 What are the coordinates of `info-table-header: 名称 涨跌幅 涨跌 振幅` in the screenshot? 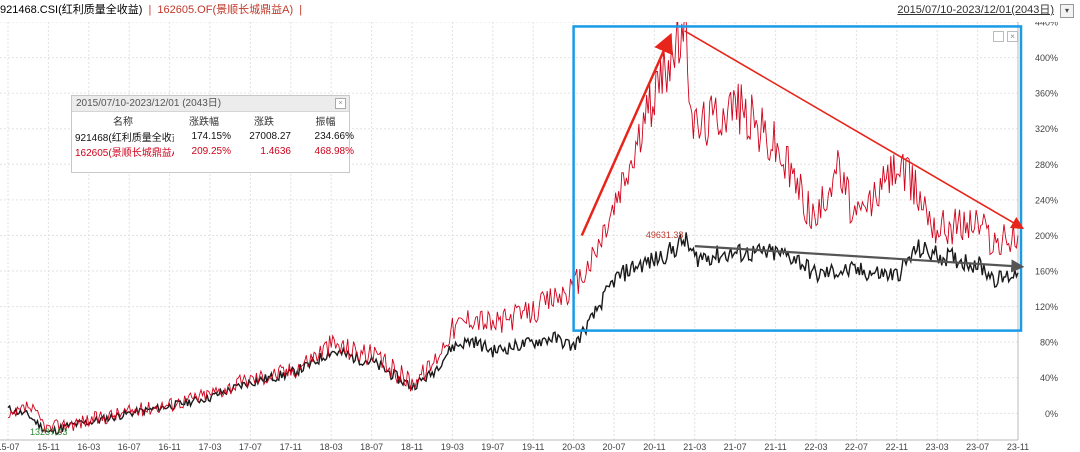 It's located at (214, 120).